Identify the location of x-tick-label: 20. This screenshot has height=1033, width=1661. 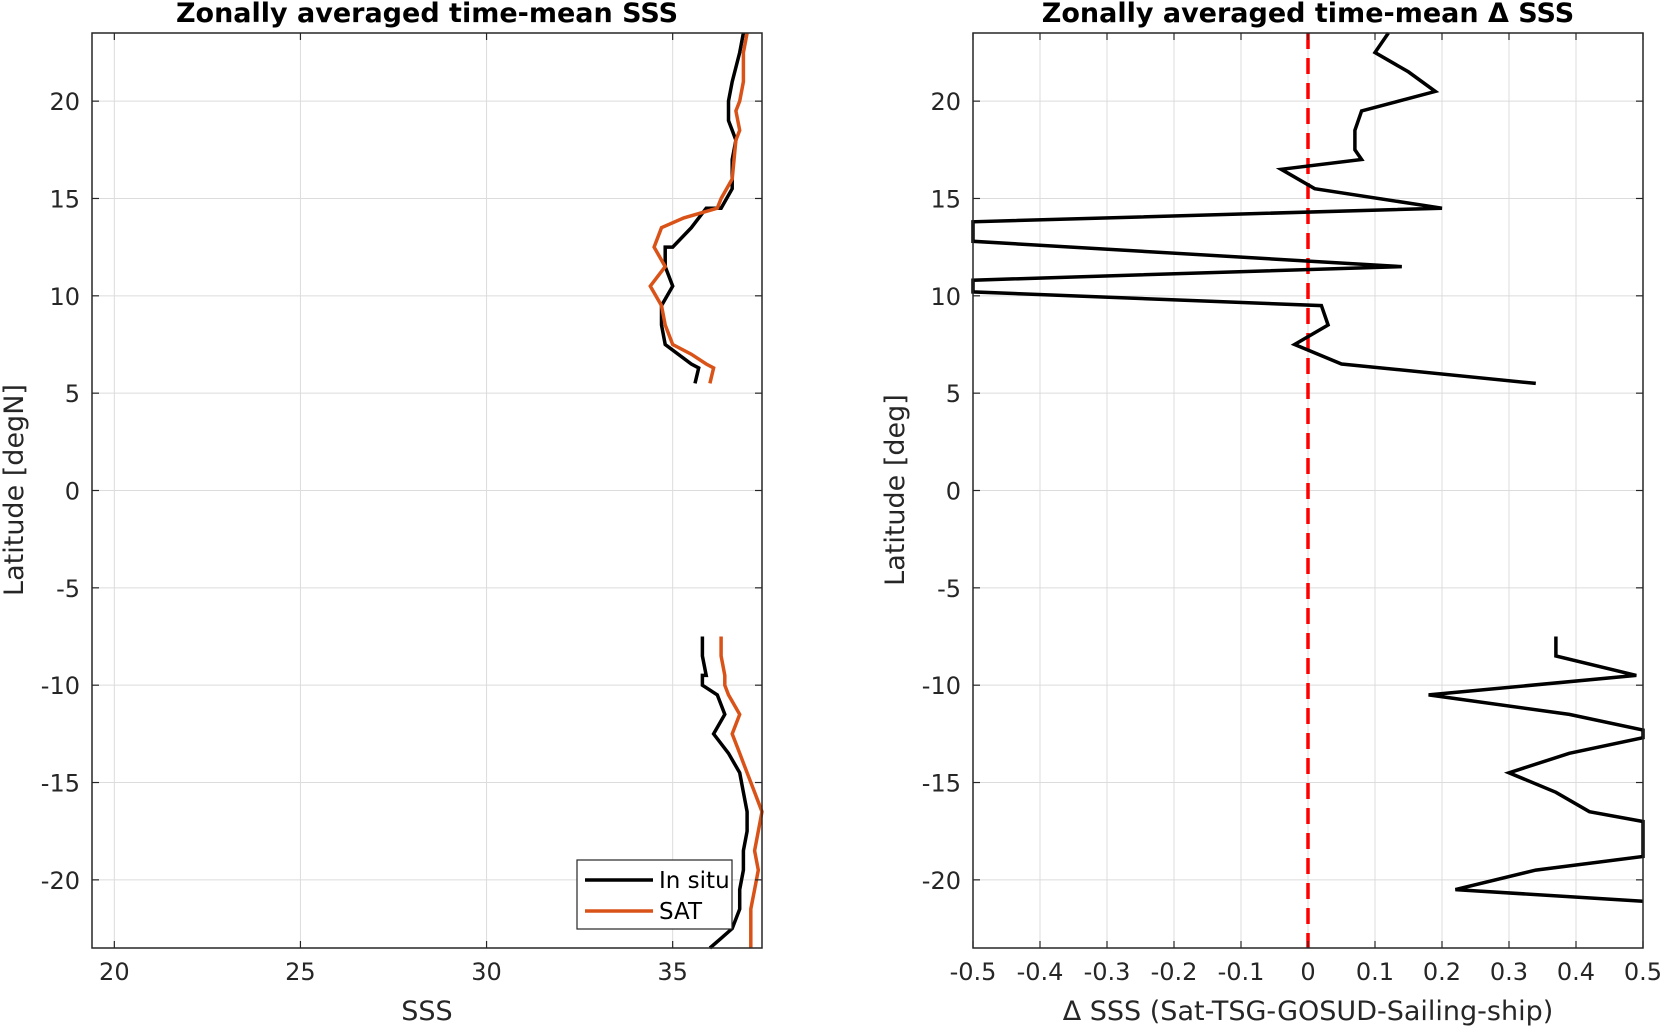
(114, 972).